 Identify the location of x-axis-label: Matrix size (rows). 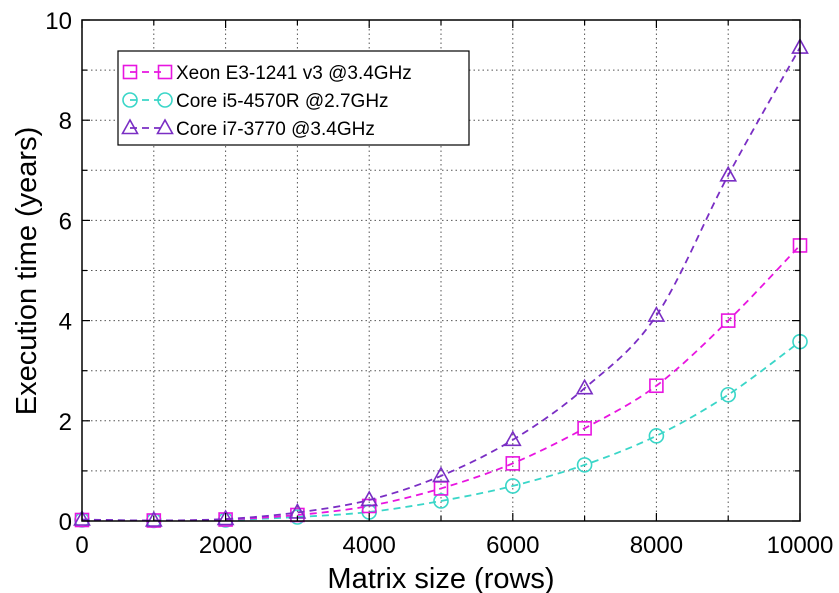
(440, 578).